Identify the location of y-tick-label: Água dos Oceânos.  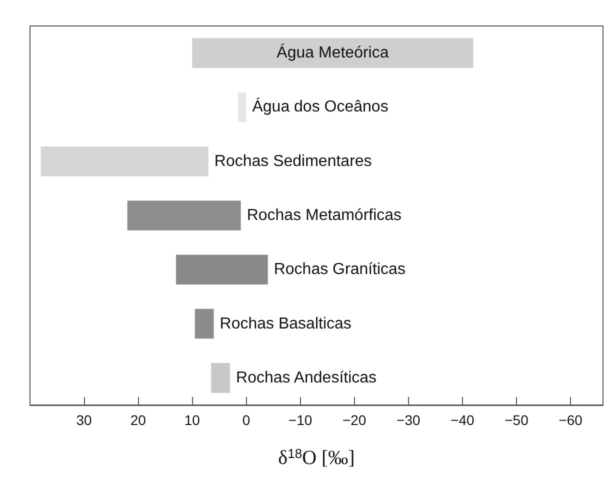
(320, 107).